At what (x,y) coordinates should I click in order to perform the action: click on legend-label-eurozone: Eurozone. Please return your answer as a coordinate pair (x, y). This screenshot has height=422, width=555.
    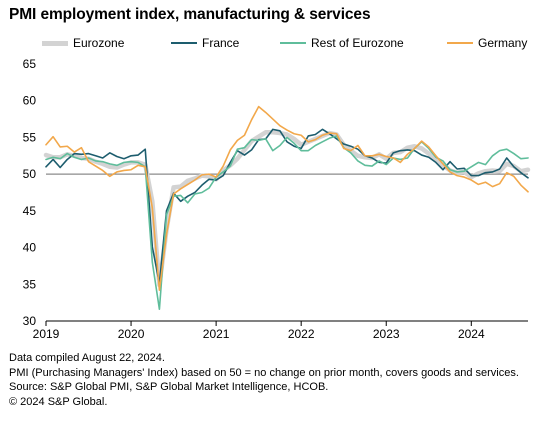
    Looking at the image, I should click on (99, 43).